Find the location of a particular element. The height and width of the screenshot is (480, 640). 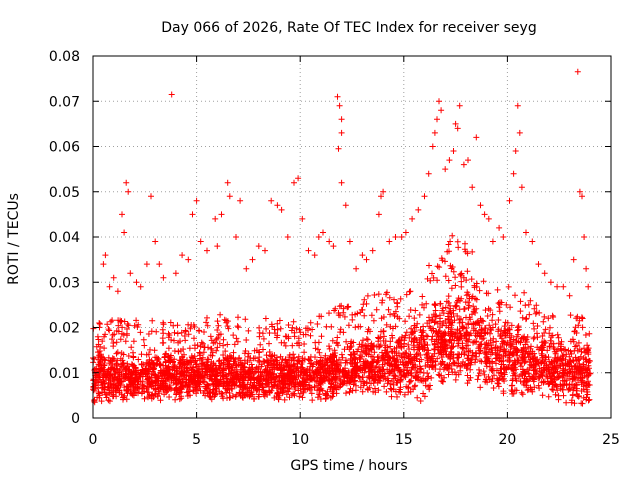

x-tick-label: 10 is located at coordinates (300, 440).